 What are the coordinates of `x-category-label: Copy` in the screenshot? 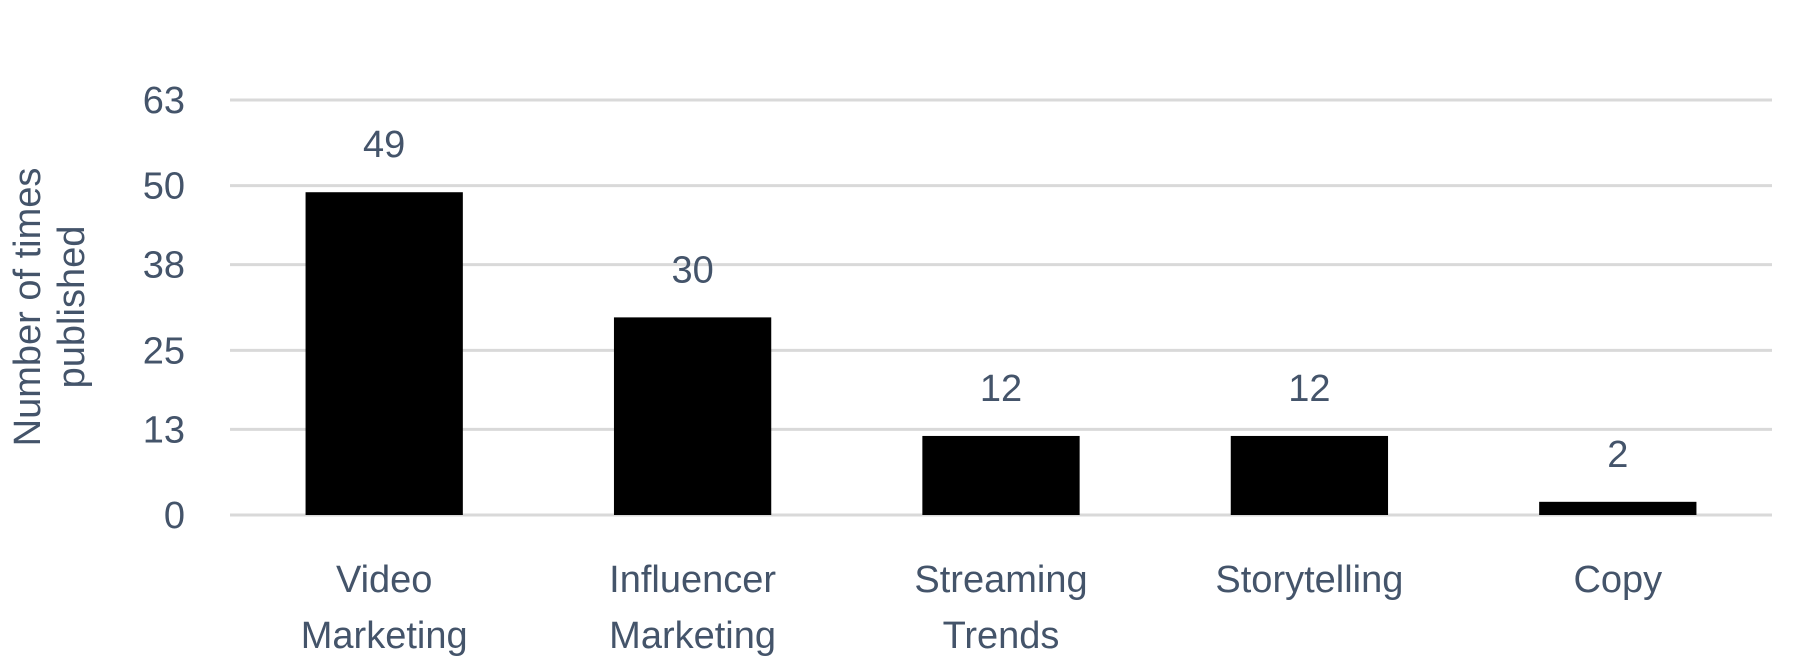 It's located at (1617, 580).